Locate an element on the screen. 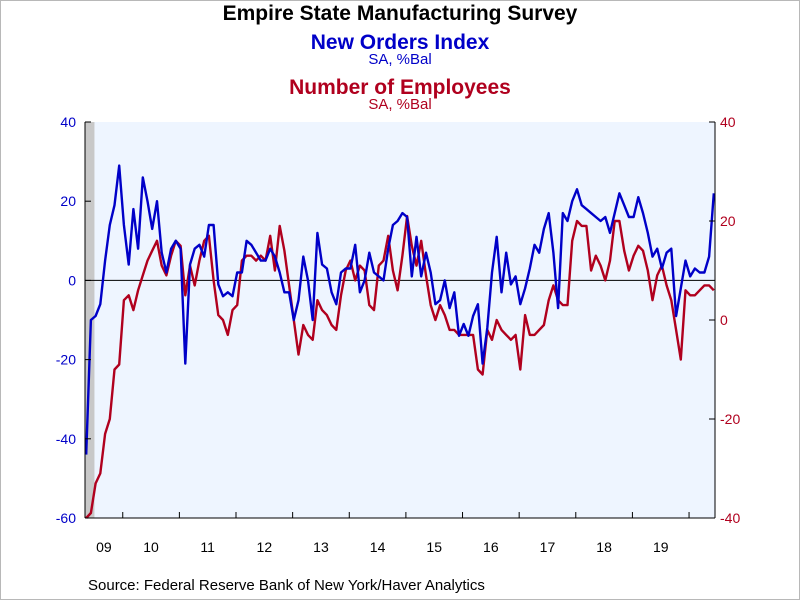 This screenshot has height=600, width=800. series1-unit: SA, %Bal is located at coordinates (400, 59).